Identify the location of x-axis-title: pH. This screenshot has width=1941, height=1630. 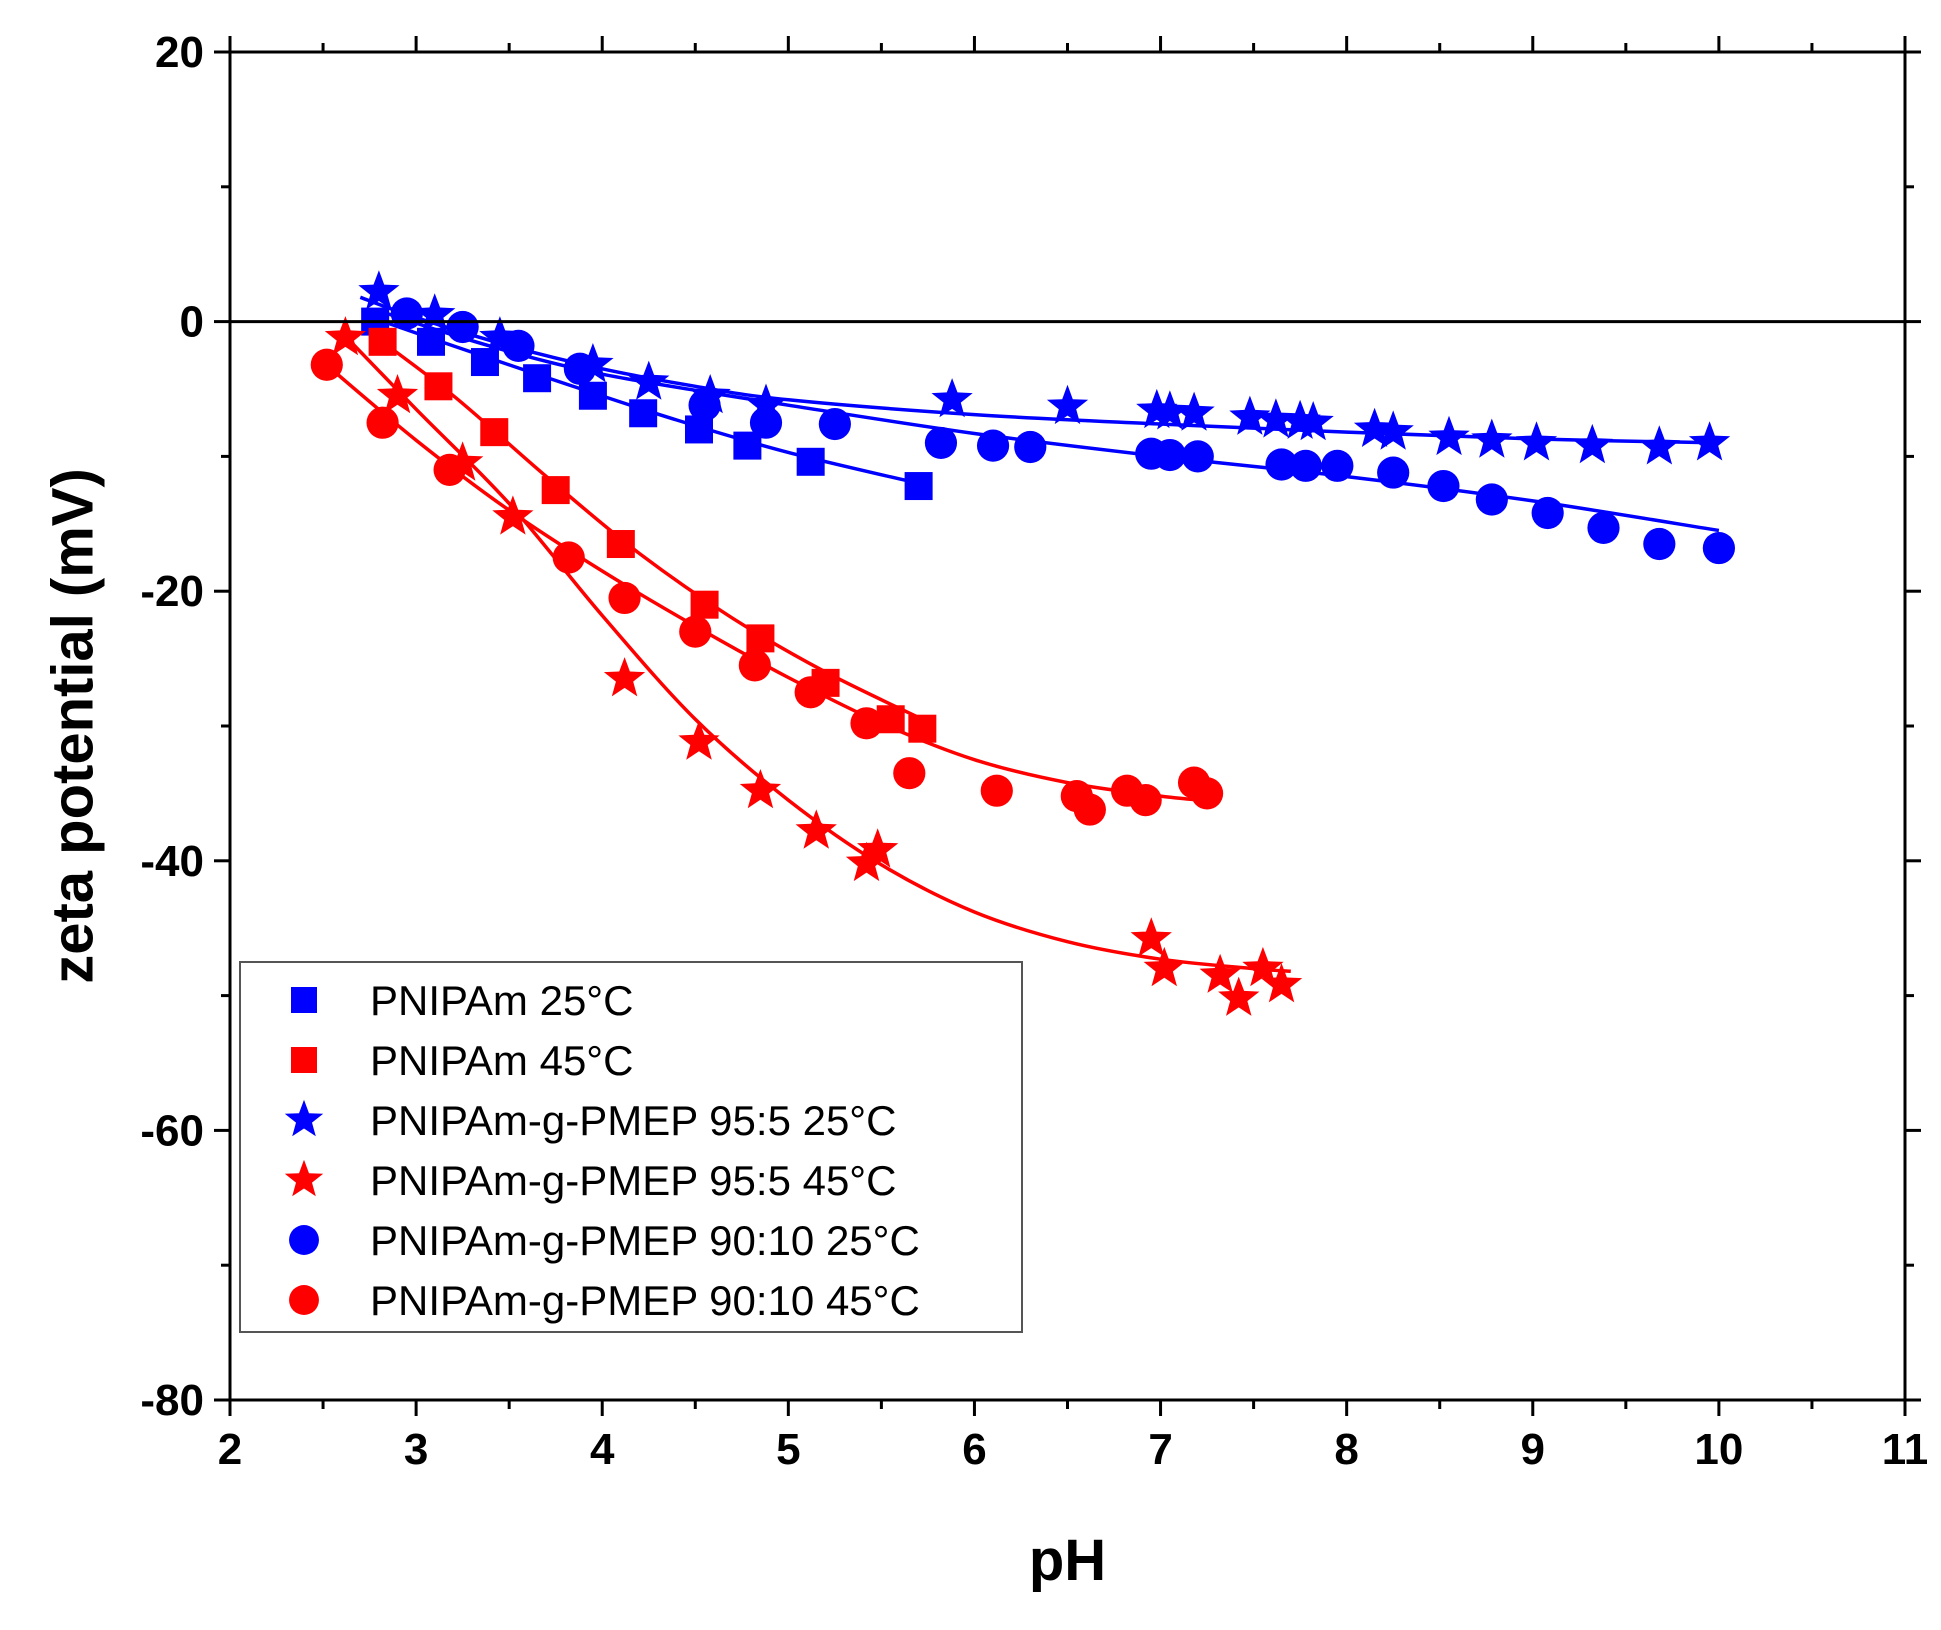
(1067, 1560).